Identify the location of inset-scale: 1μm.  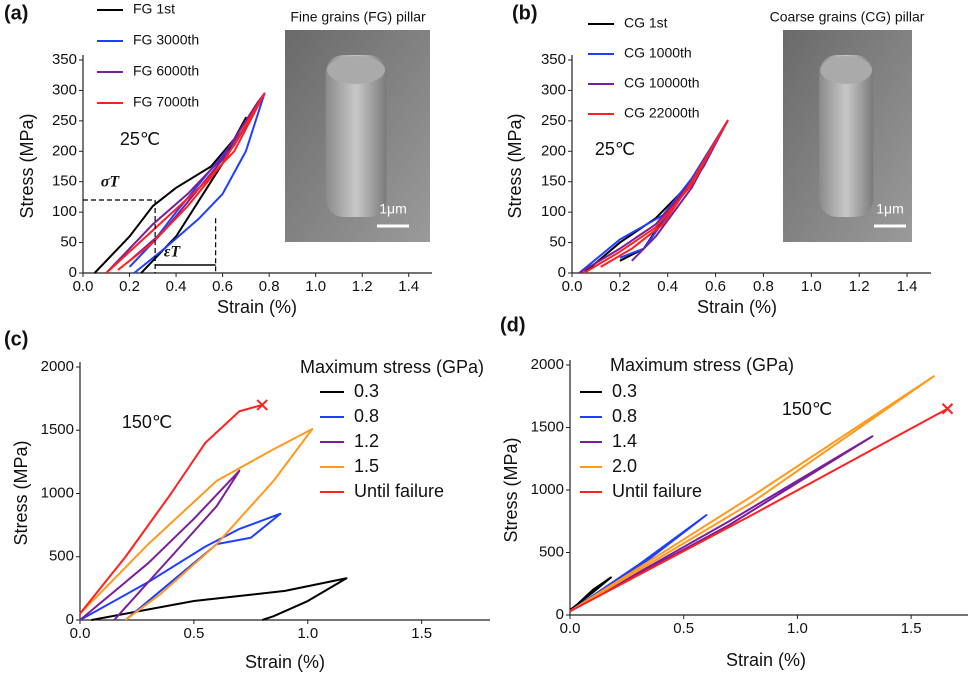
(890, 209).